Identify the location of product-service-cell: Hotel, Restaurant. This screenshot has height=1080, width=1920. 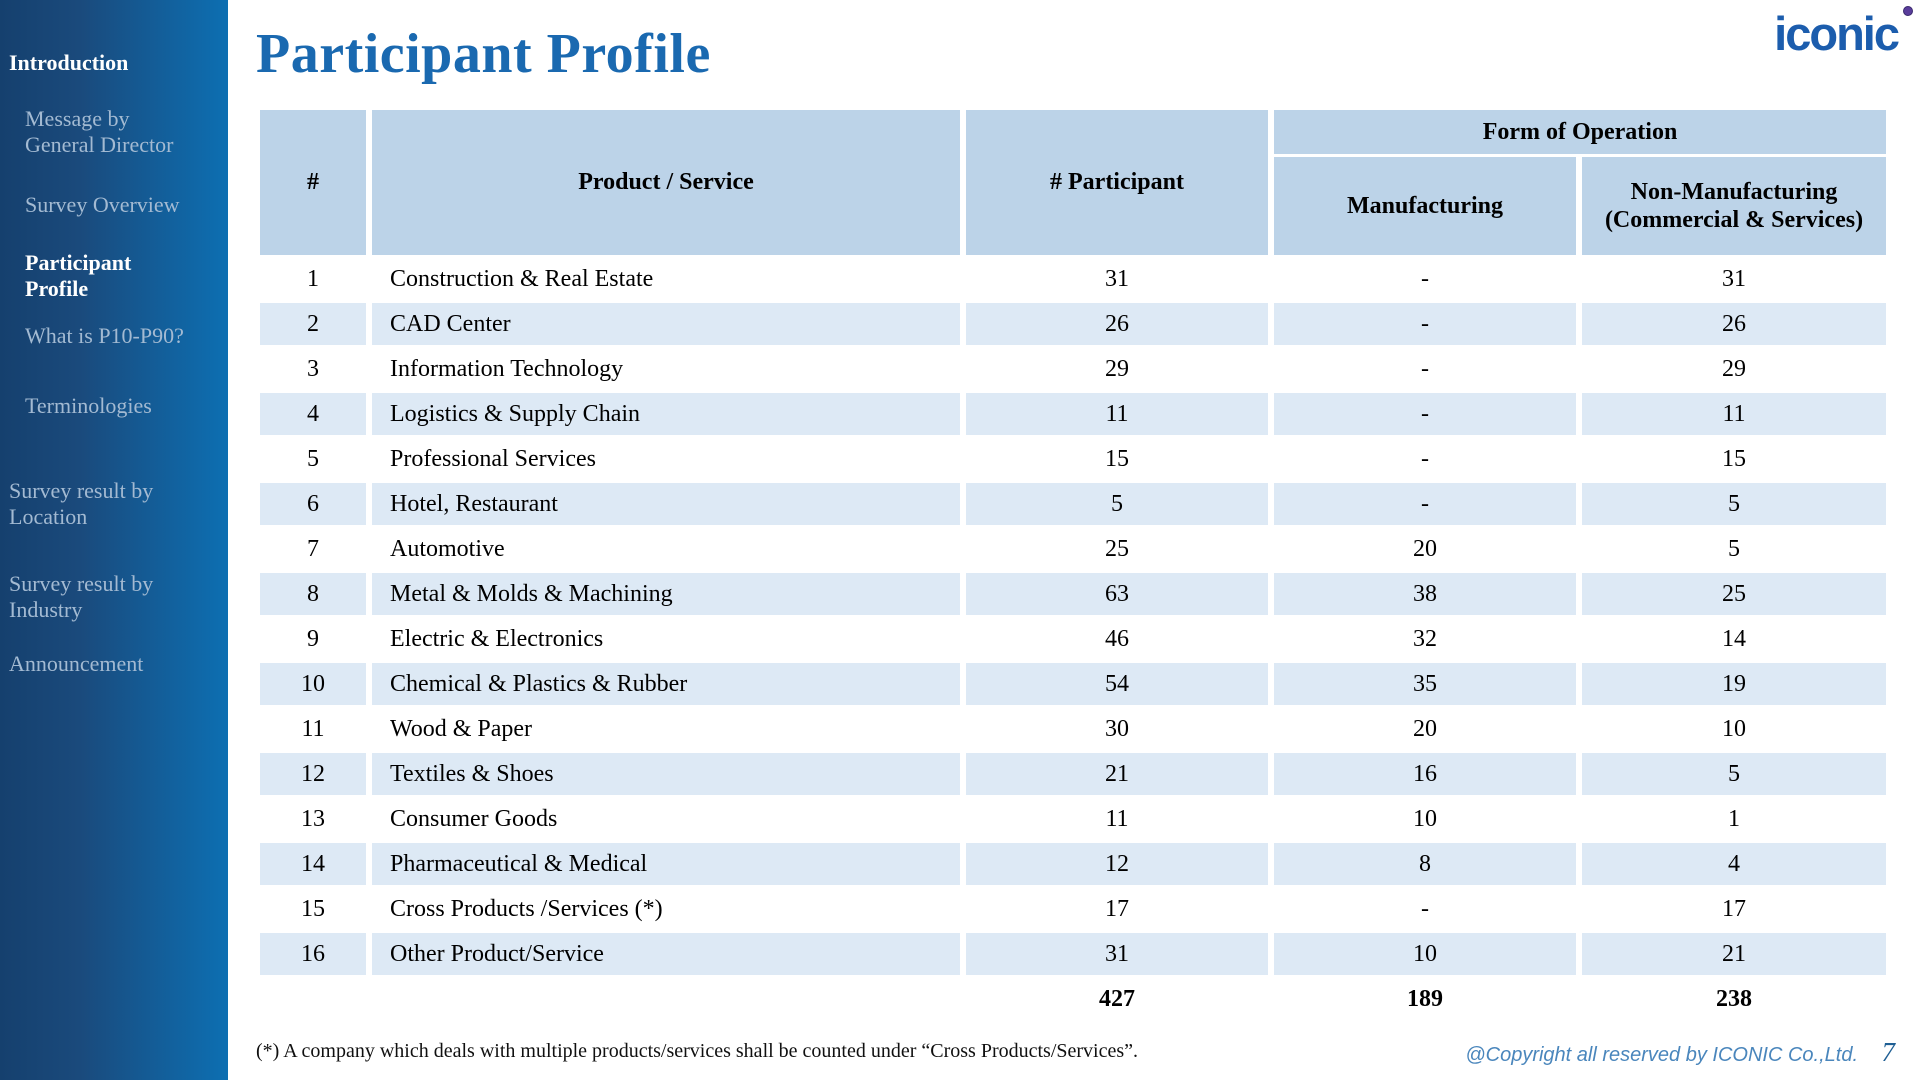
(666, 504).